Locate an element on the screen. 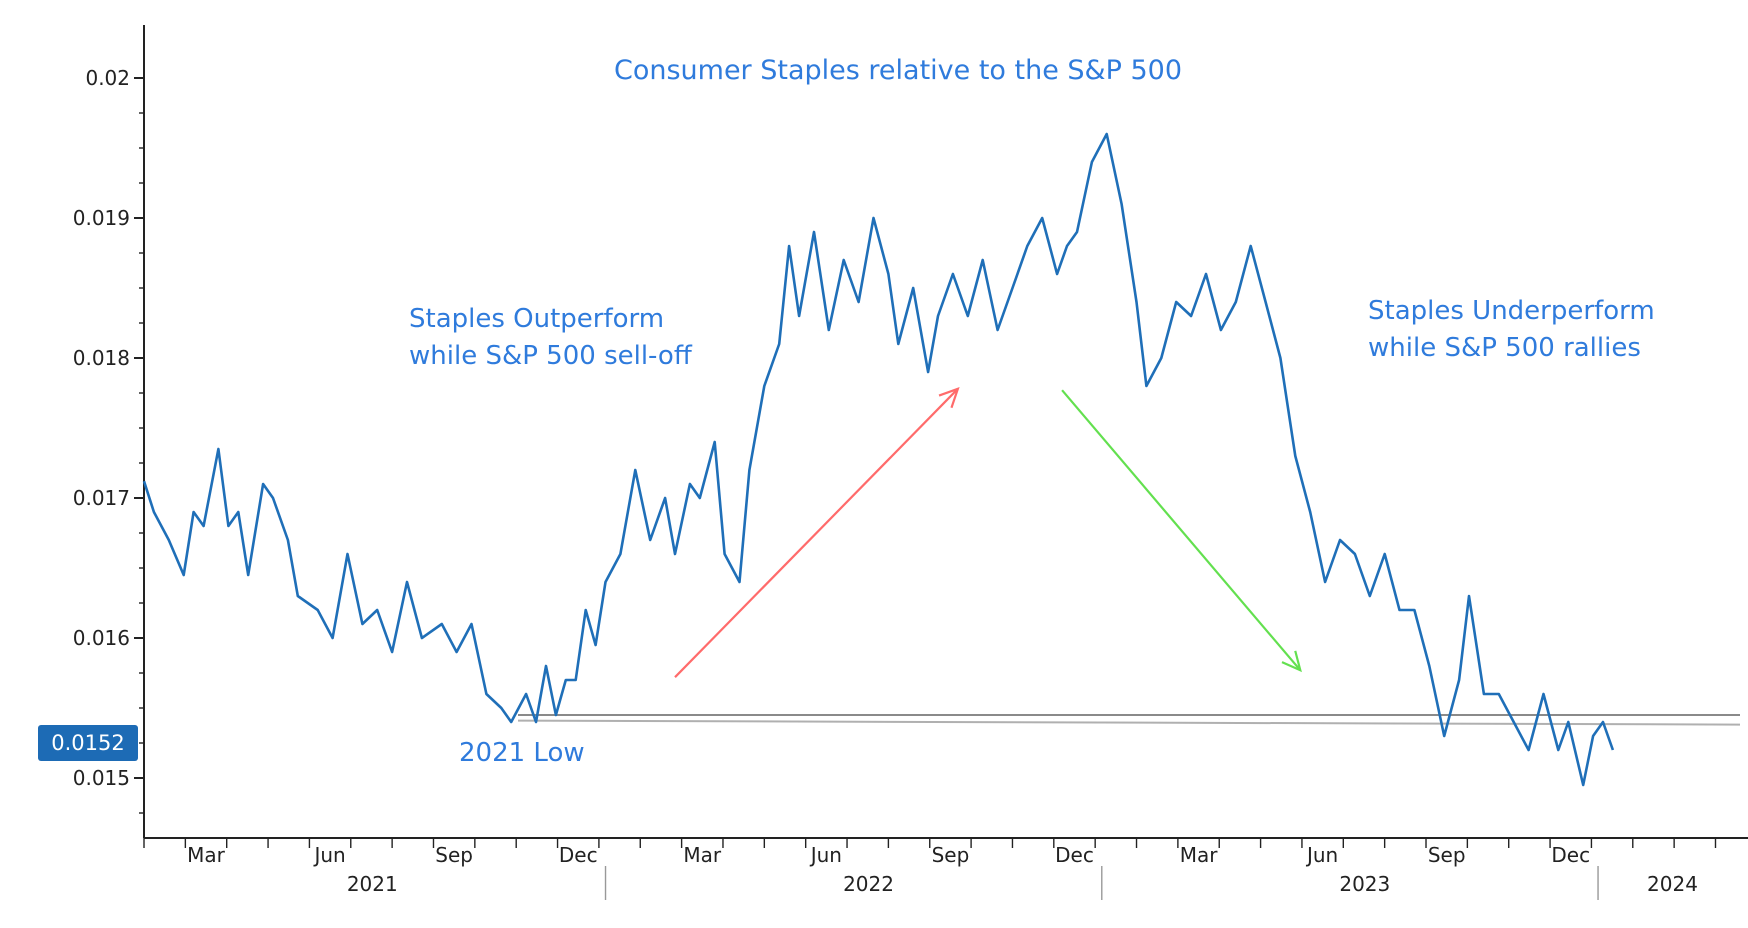  x-year-label: 2024 is located at coordinates (1672, 884).